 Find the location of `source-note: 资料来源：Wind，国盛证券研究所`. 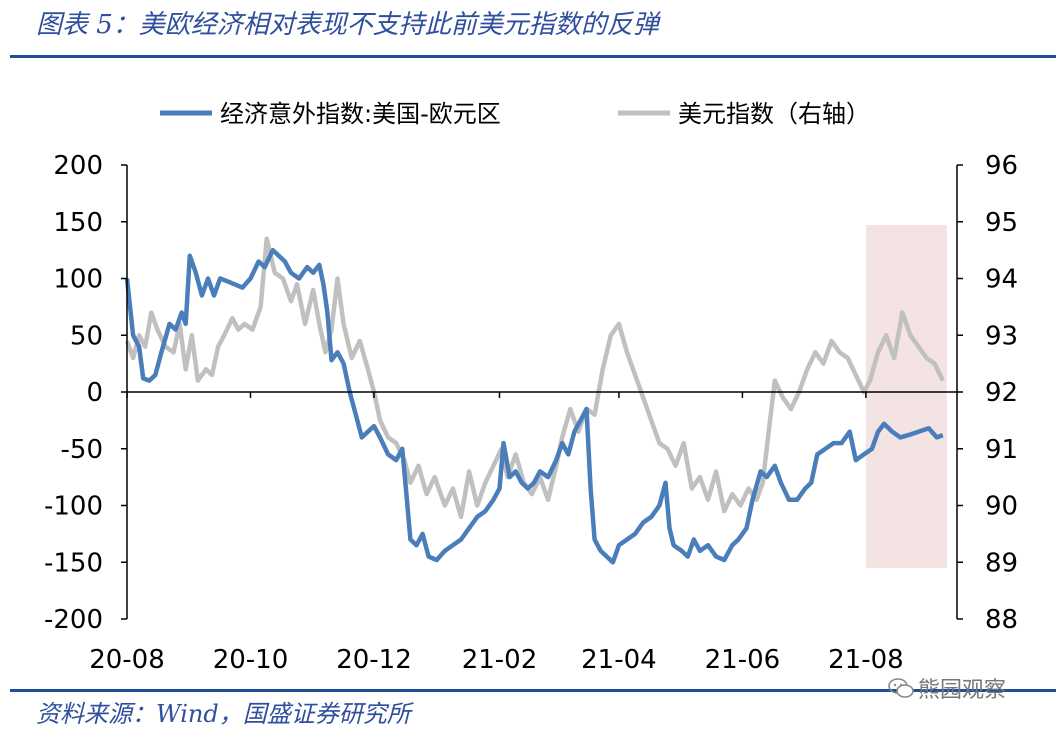

source-note: 资料来源：Wind，国盛证券研究所 is located at coordinates (223, 714).